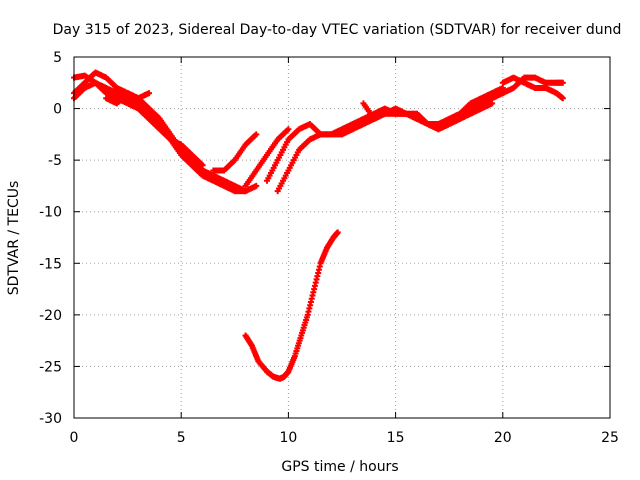 Image resolution: width=640 pixels, height=480 pixels. Describe the element at coordinates (14, 238) in the screenshot. I see `y-axis-label: SDTVAR / TECUs` at that location.